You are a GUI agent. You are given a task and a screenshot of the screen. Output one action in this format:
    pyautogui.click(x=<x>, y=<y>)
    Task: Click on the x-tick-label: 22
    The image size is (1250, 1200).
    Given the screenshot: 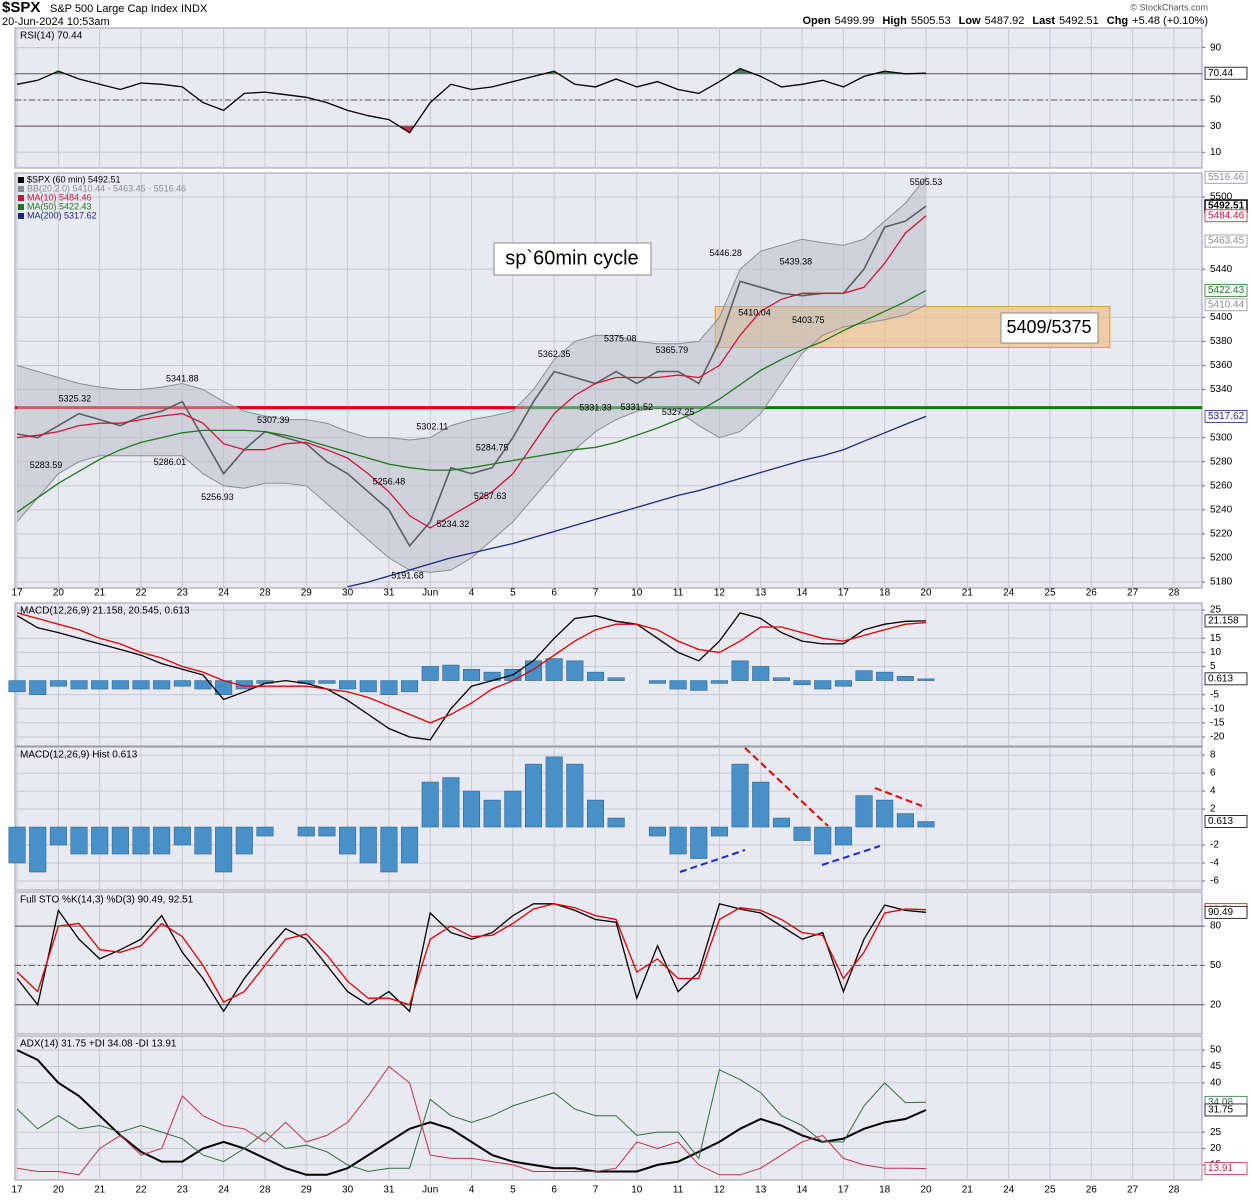 What is the action you would take?
    pyautogui.click(x=141, y=593)
    